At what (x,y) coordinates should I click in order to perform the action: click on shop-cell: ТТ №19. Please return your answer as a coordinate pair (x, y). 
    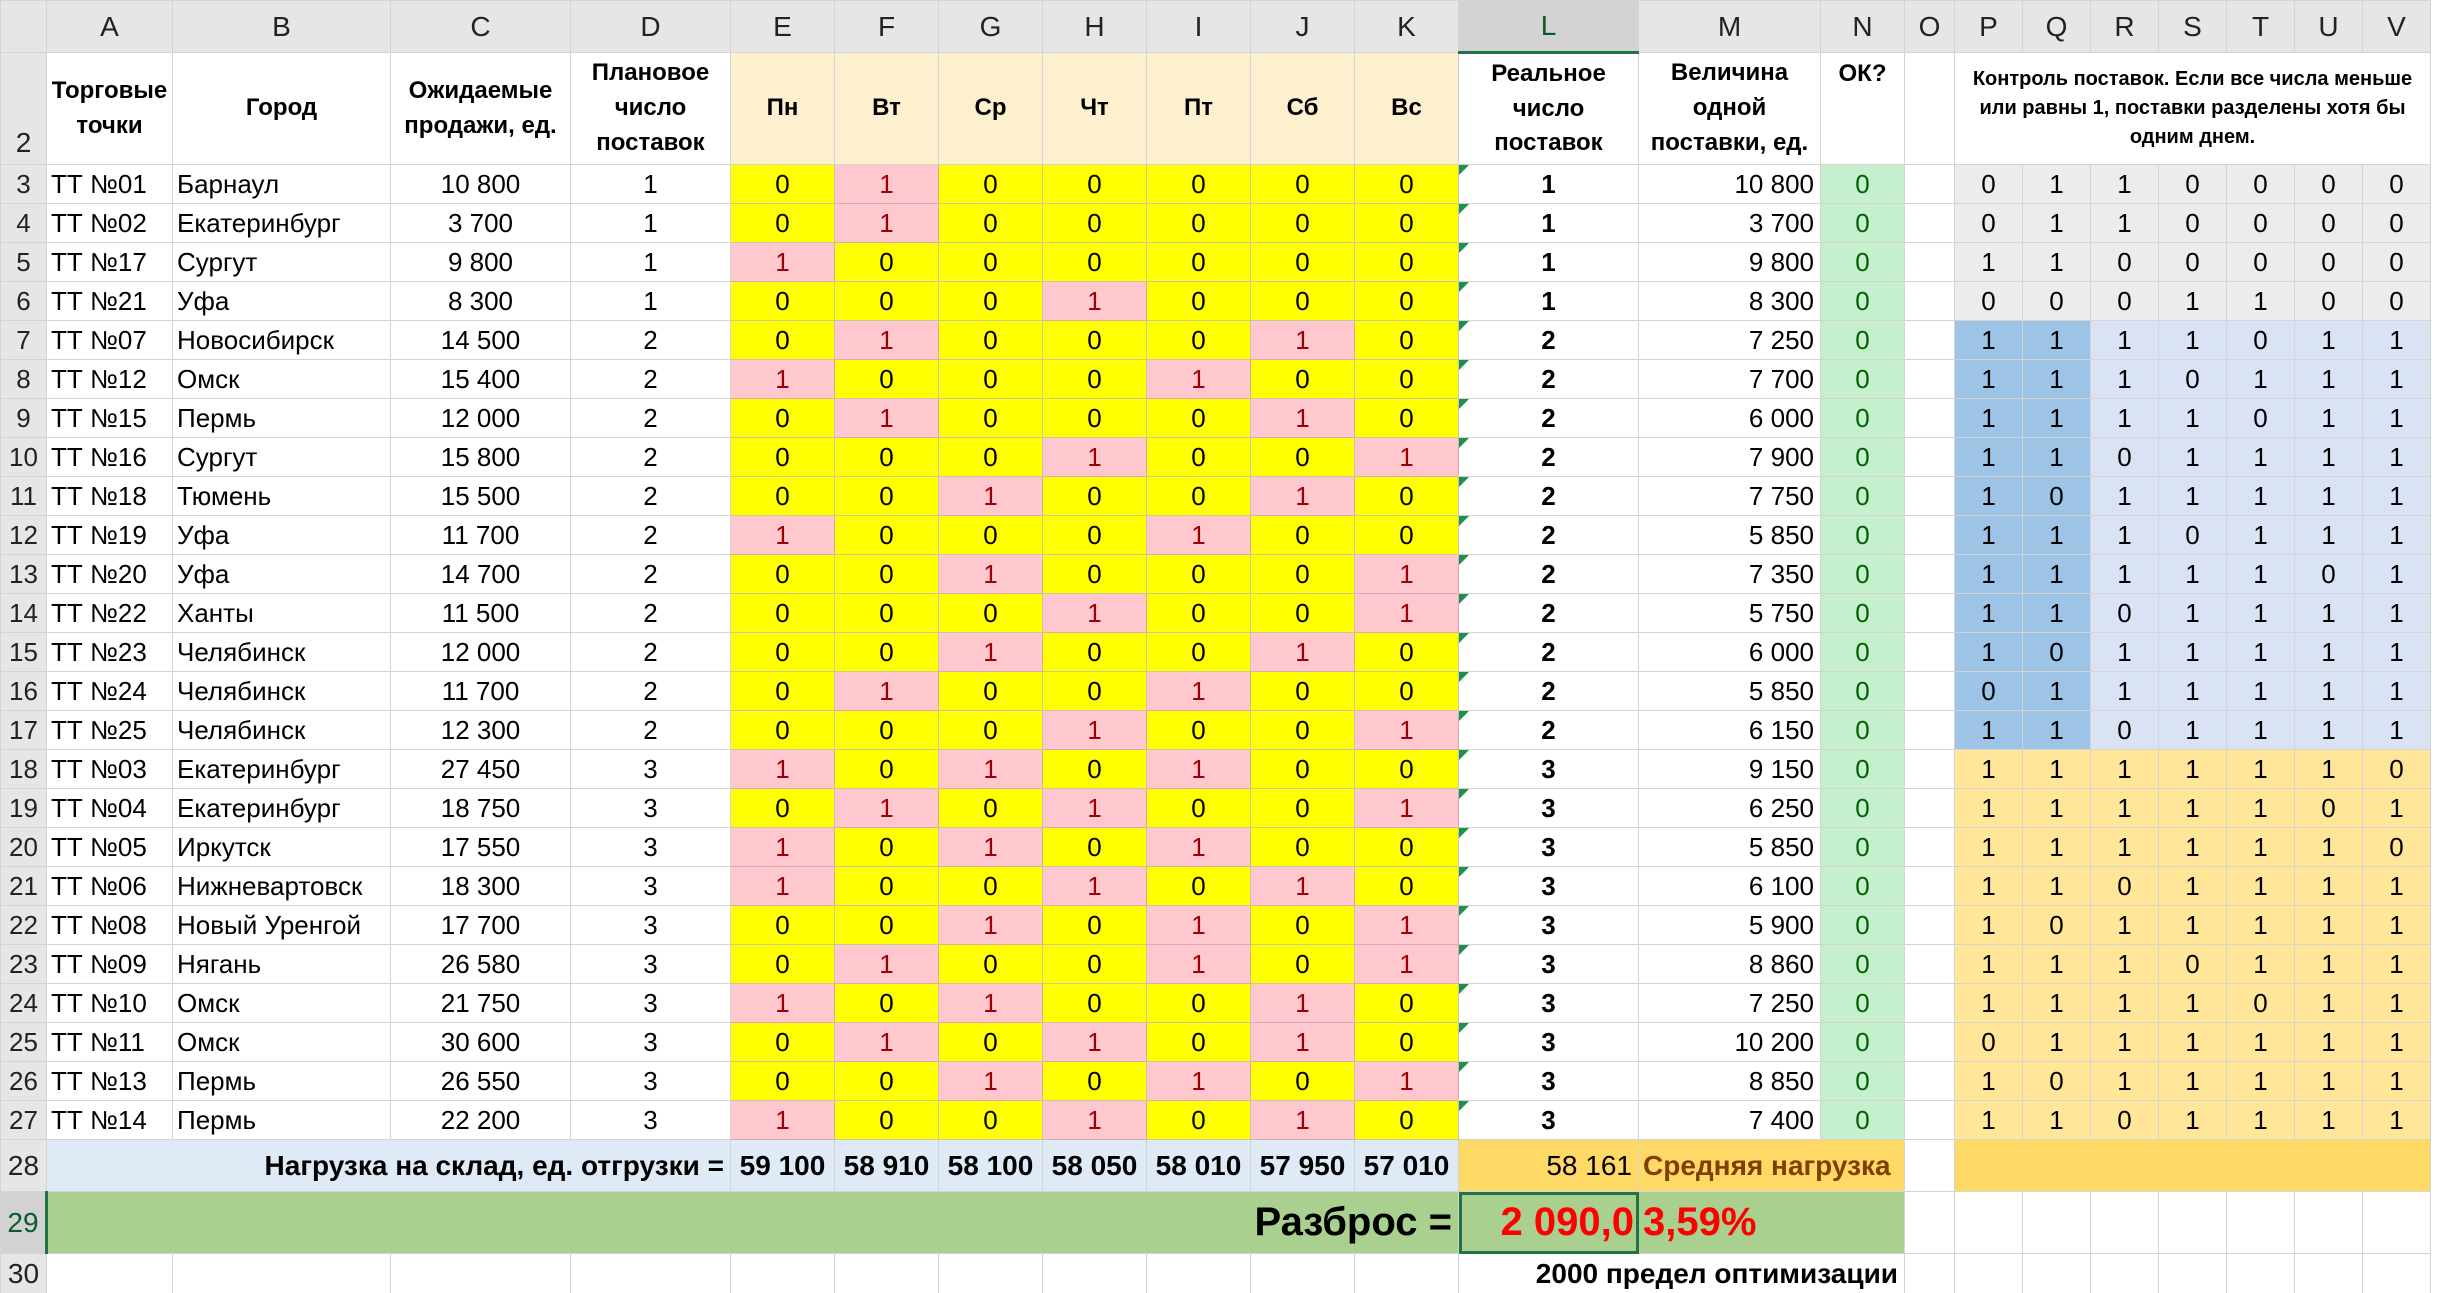
    Looking at the image, I should click on (109, 535).